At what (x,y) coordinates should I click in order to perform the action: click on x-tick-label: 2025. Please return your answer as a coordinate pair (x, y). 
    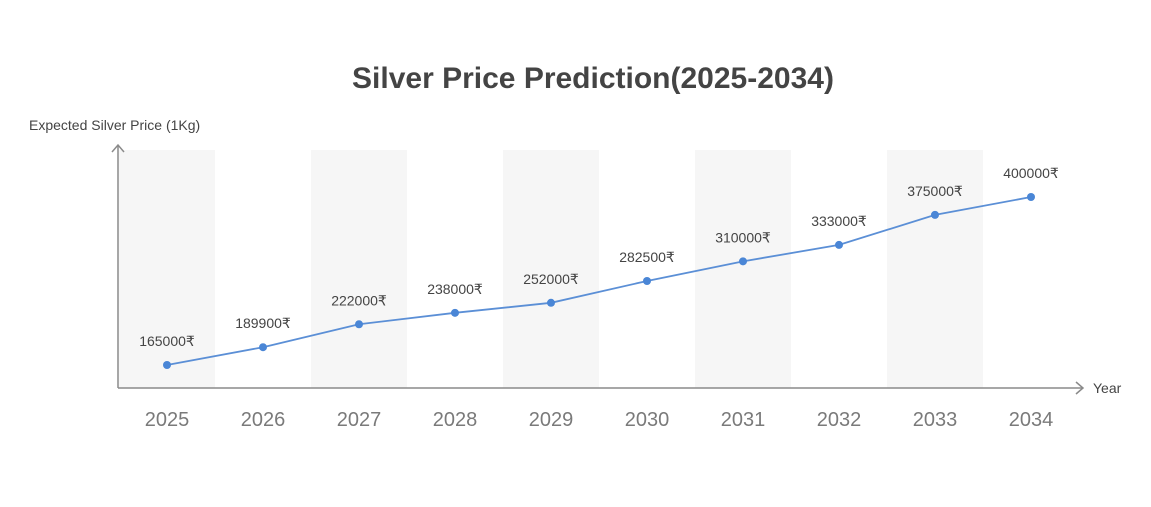
    Looking at the image, I should click on (167, 420).